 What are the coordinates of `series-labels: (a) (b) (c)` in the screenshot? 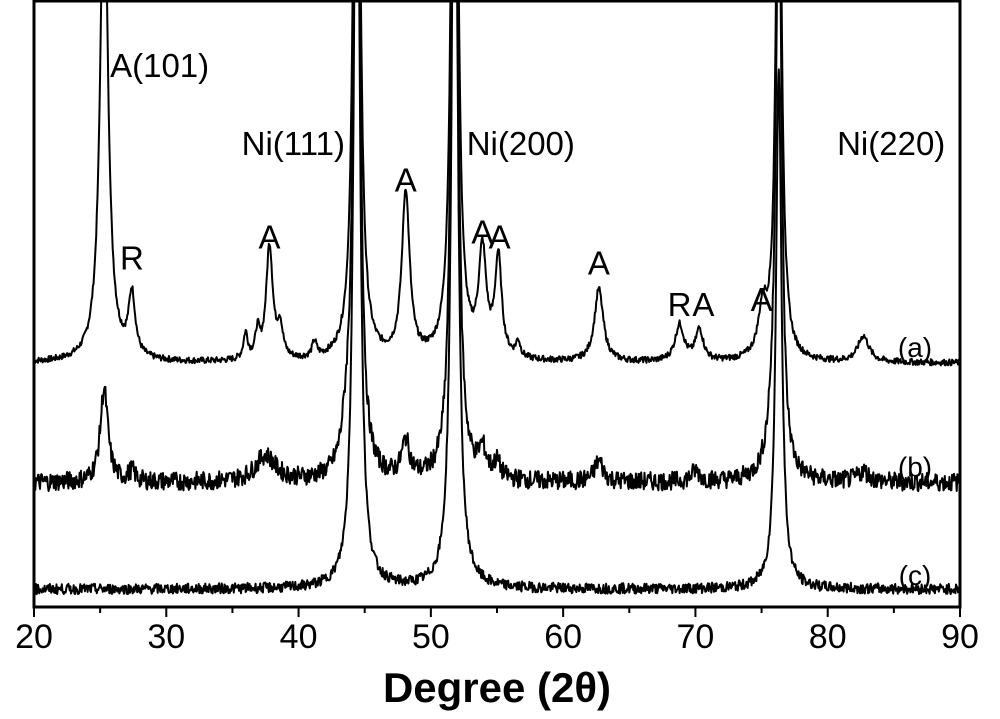 It's located at (915, 461).